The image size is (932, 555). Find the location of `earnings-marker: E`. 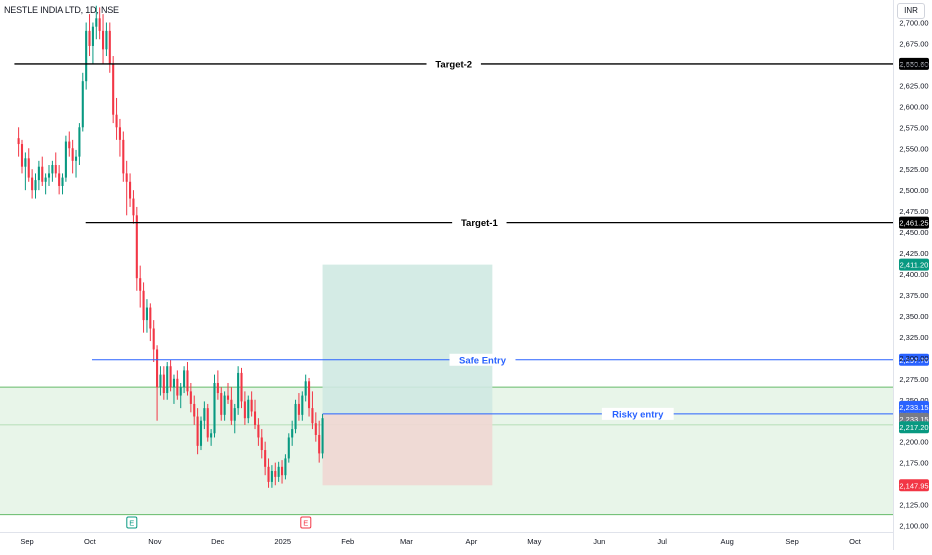

earnings-marker: E is located at coordinates (132, 522).